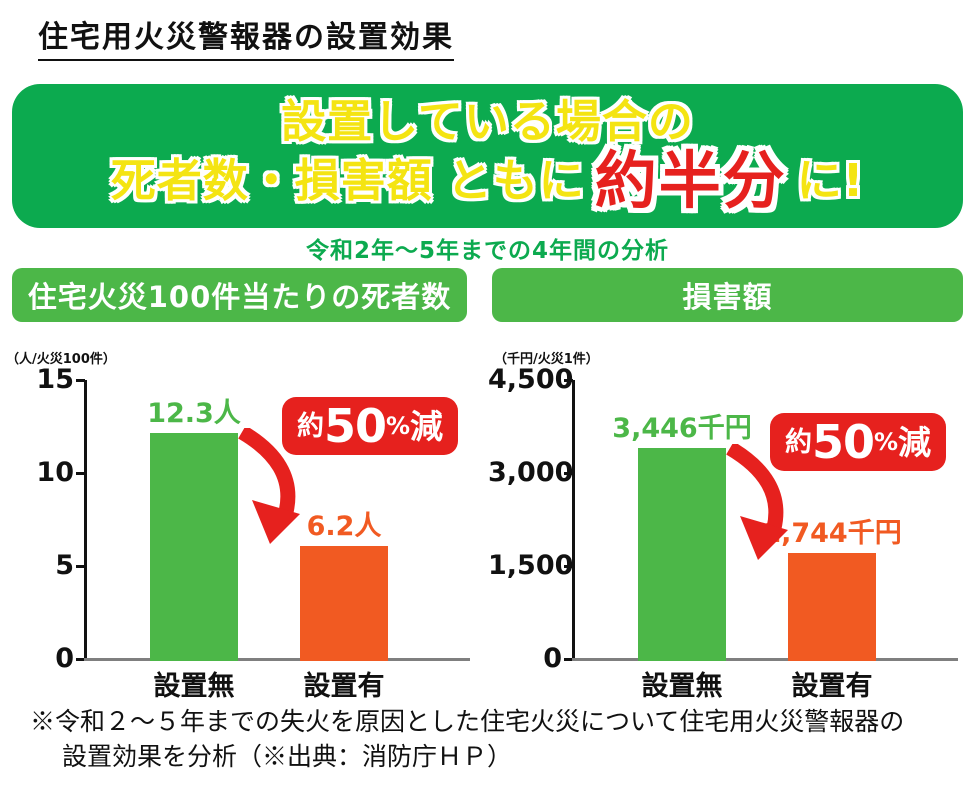 Image resolution: width=975 pixels, height=796 pixels. I want to click on page-title: 住宅用火災警報器の設置効果, so click(246, 36).